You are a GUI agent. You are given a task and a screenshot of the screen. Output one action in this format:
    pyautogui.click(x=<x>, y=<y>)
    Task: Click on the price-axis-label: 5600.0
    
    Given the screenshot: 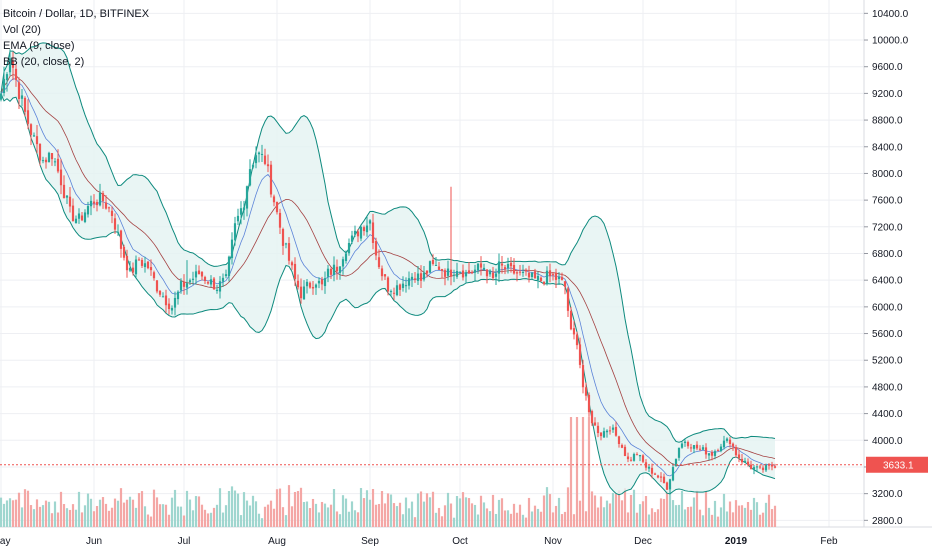 What is the action you would take?
    pyautogui.click(x=887, y=334)
    